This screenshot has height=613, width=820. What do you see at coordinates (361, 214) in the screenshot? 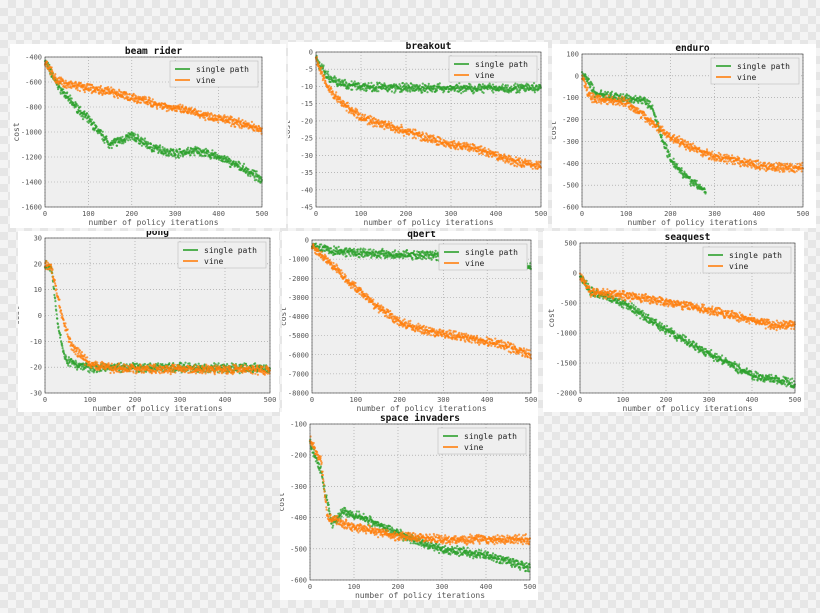
I see `x-tick-label: 100` at bounding box center [361, 214].